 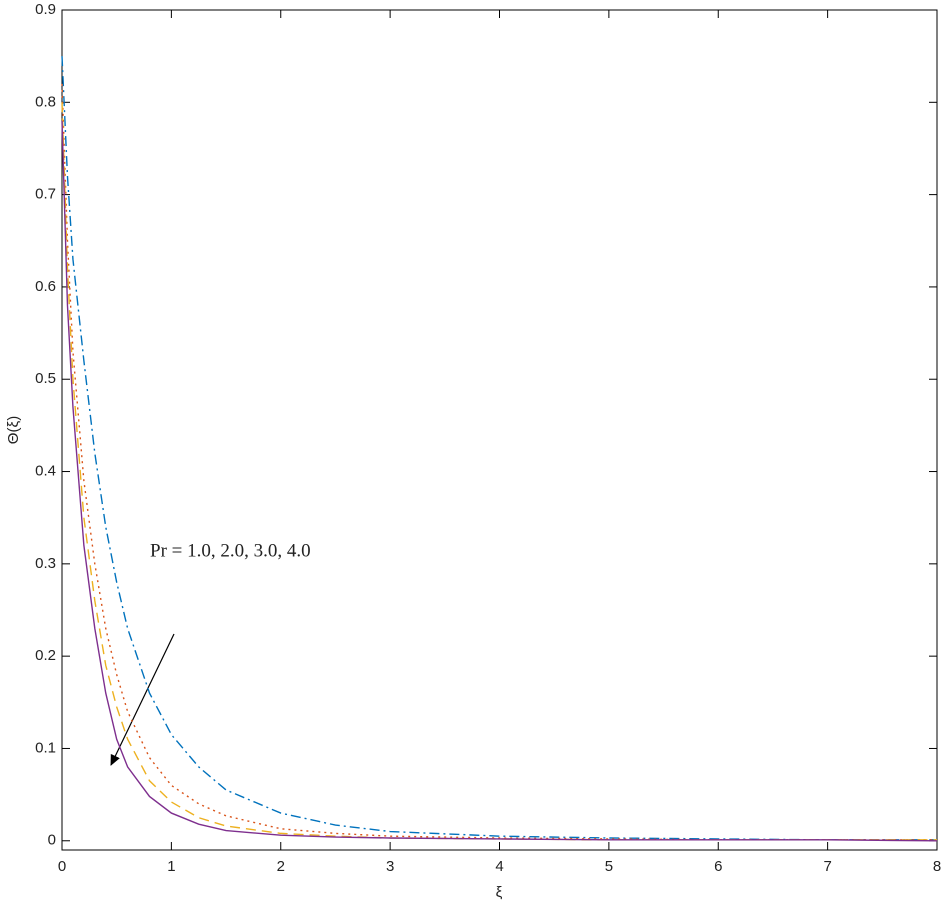 I want to click on x-tick-label: 2, so click(x=281, y=866).